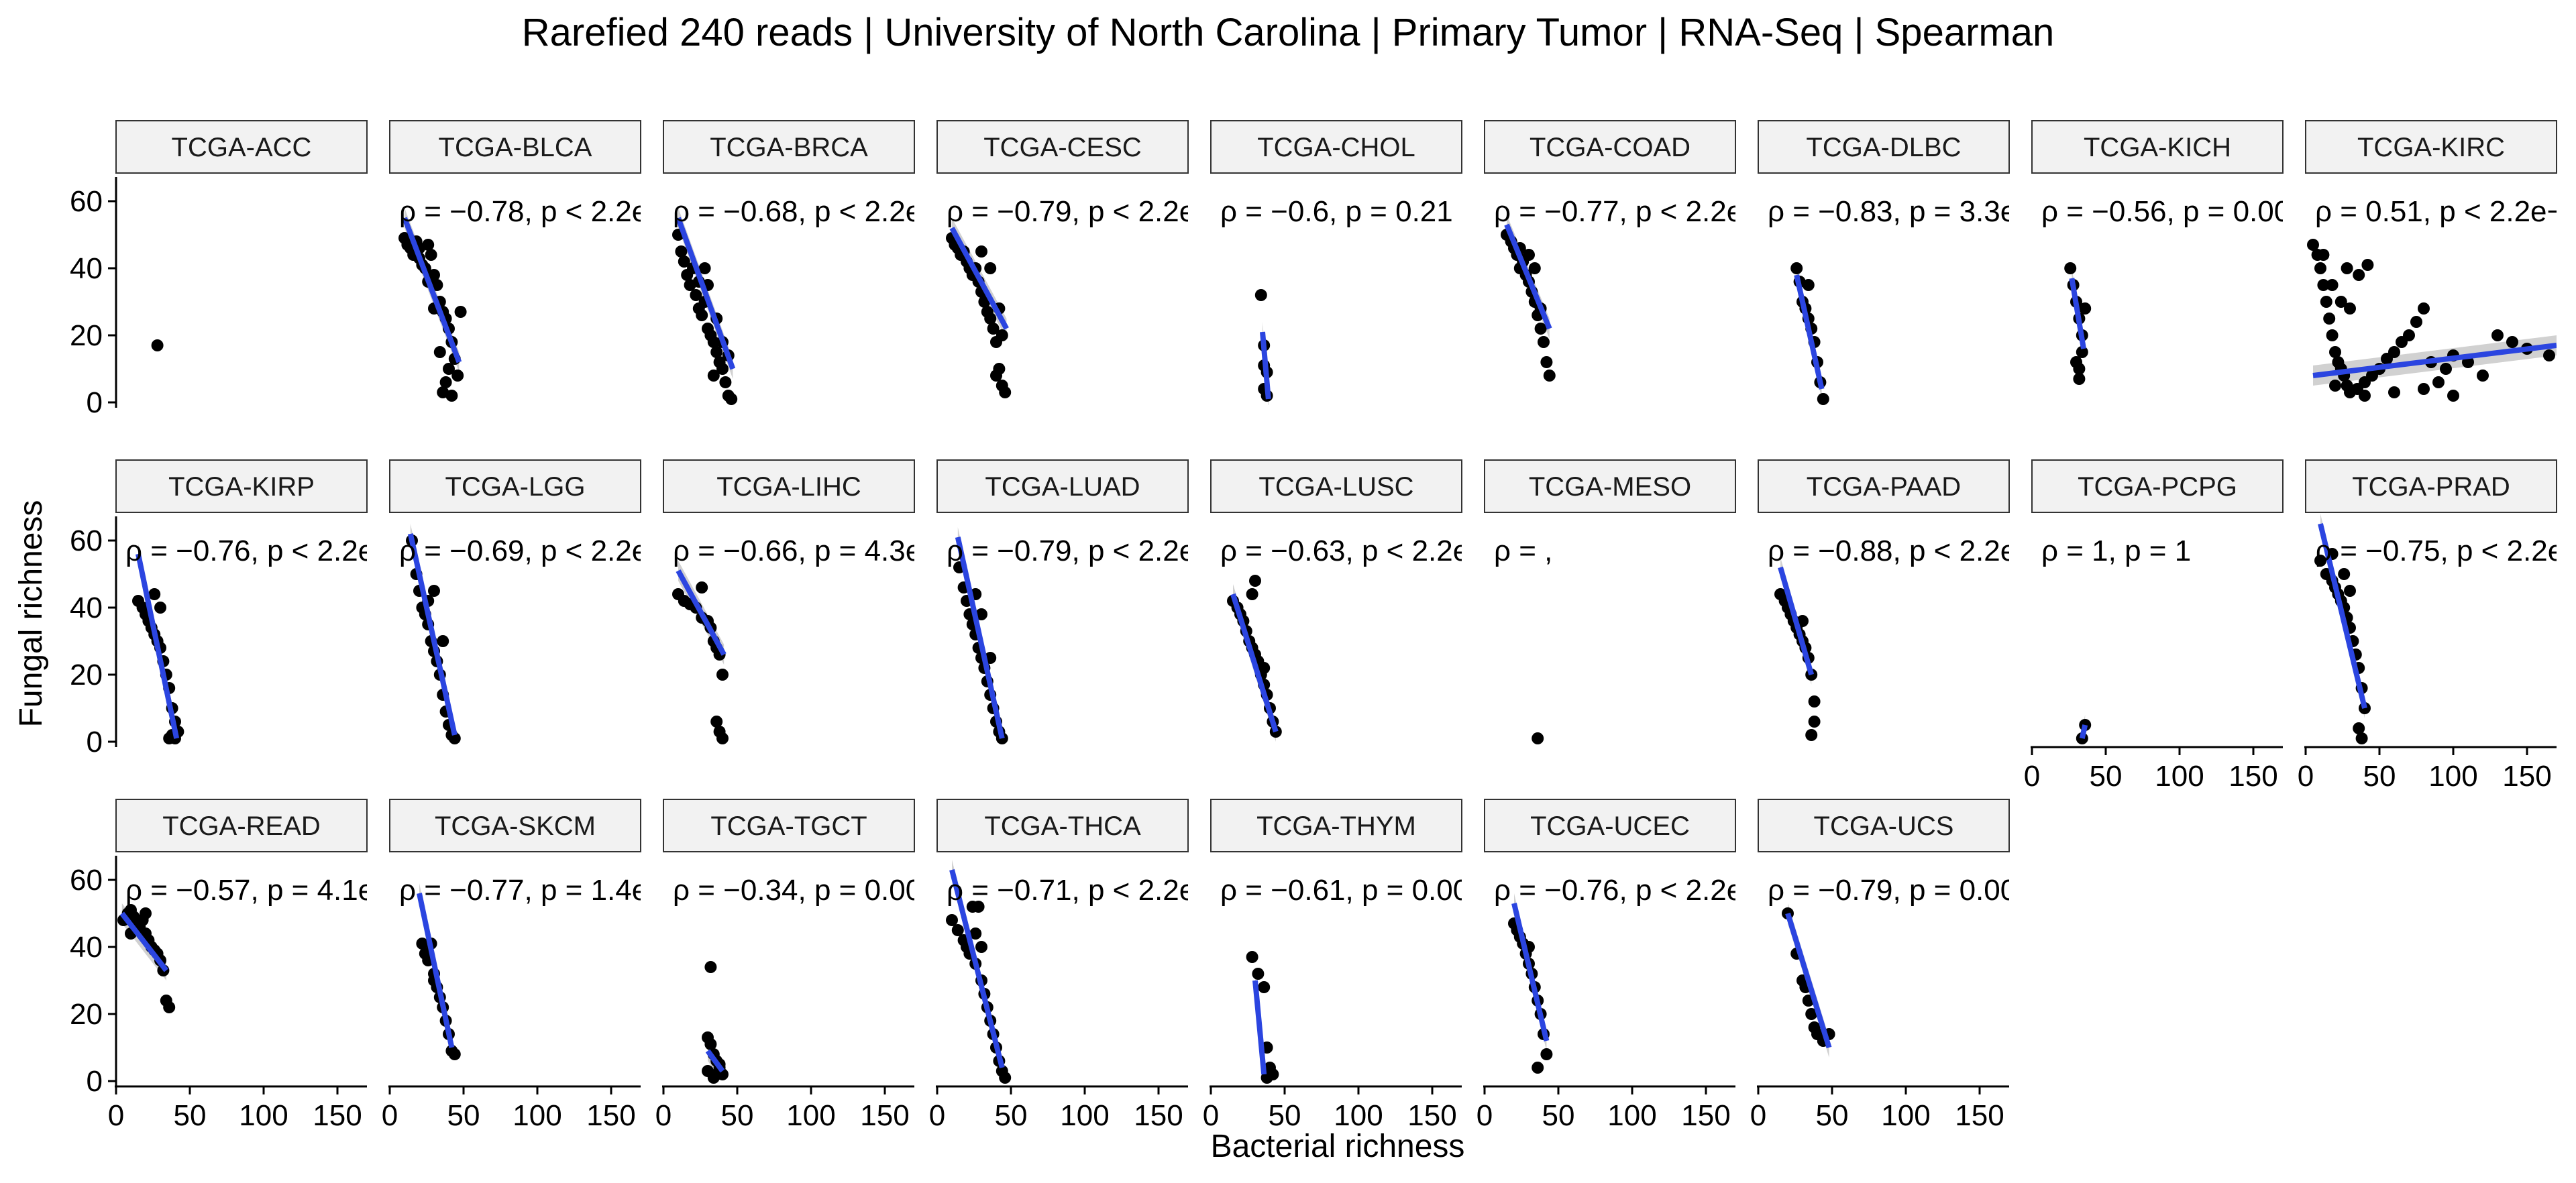 This screenshot has height=1183, width=2576. I want to click on correlation-stat: ρ = −0.63, p < 2.2e−16, so click(1369, 550).